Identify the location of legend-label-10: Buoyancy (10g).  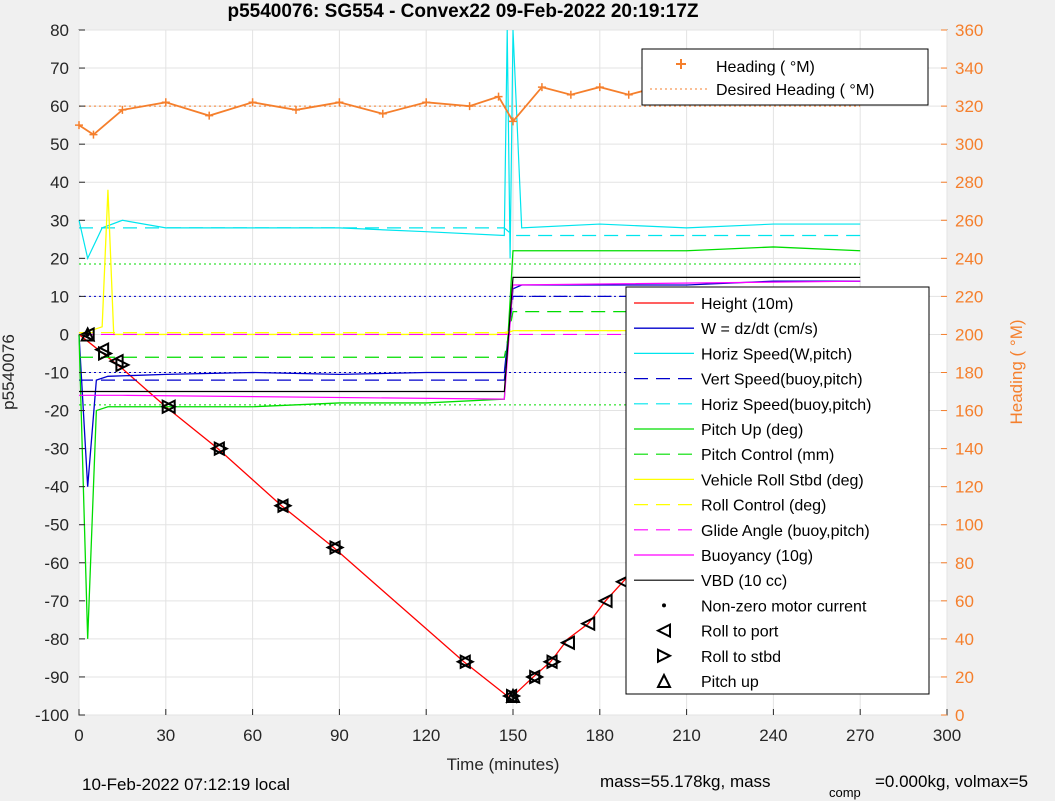
(757, 556).